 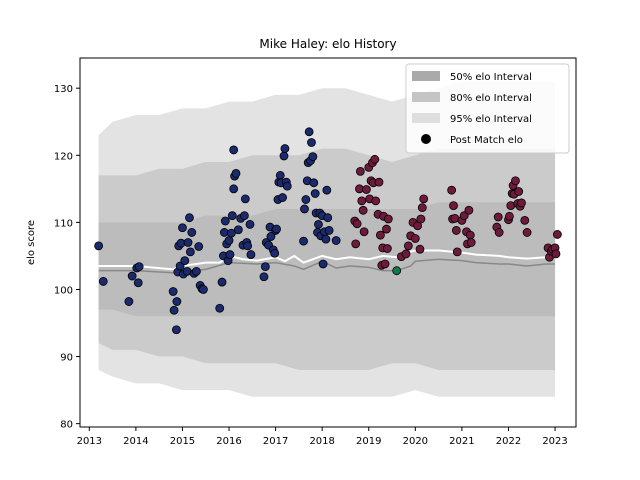 What do you see at coordinates (63, 223) in the screenshot?
I see `y-tick-label: 110` at bounding box center [63, 223].